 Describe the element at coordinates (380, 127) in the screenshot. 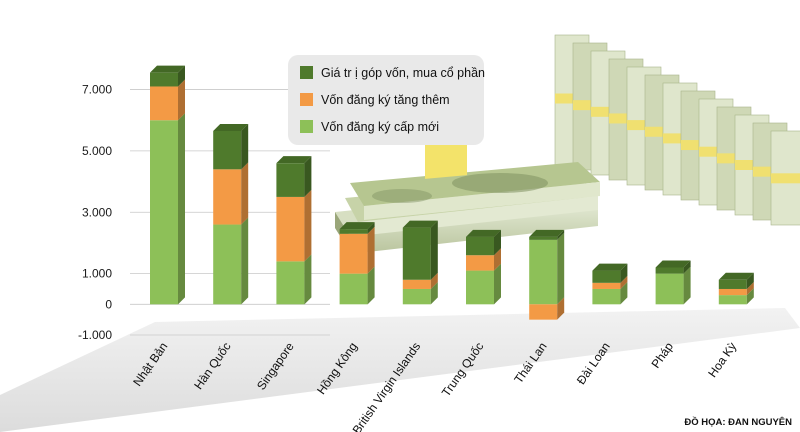

I see `legend-label: Vốn đăng ký cấp mới` at that location.